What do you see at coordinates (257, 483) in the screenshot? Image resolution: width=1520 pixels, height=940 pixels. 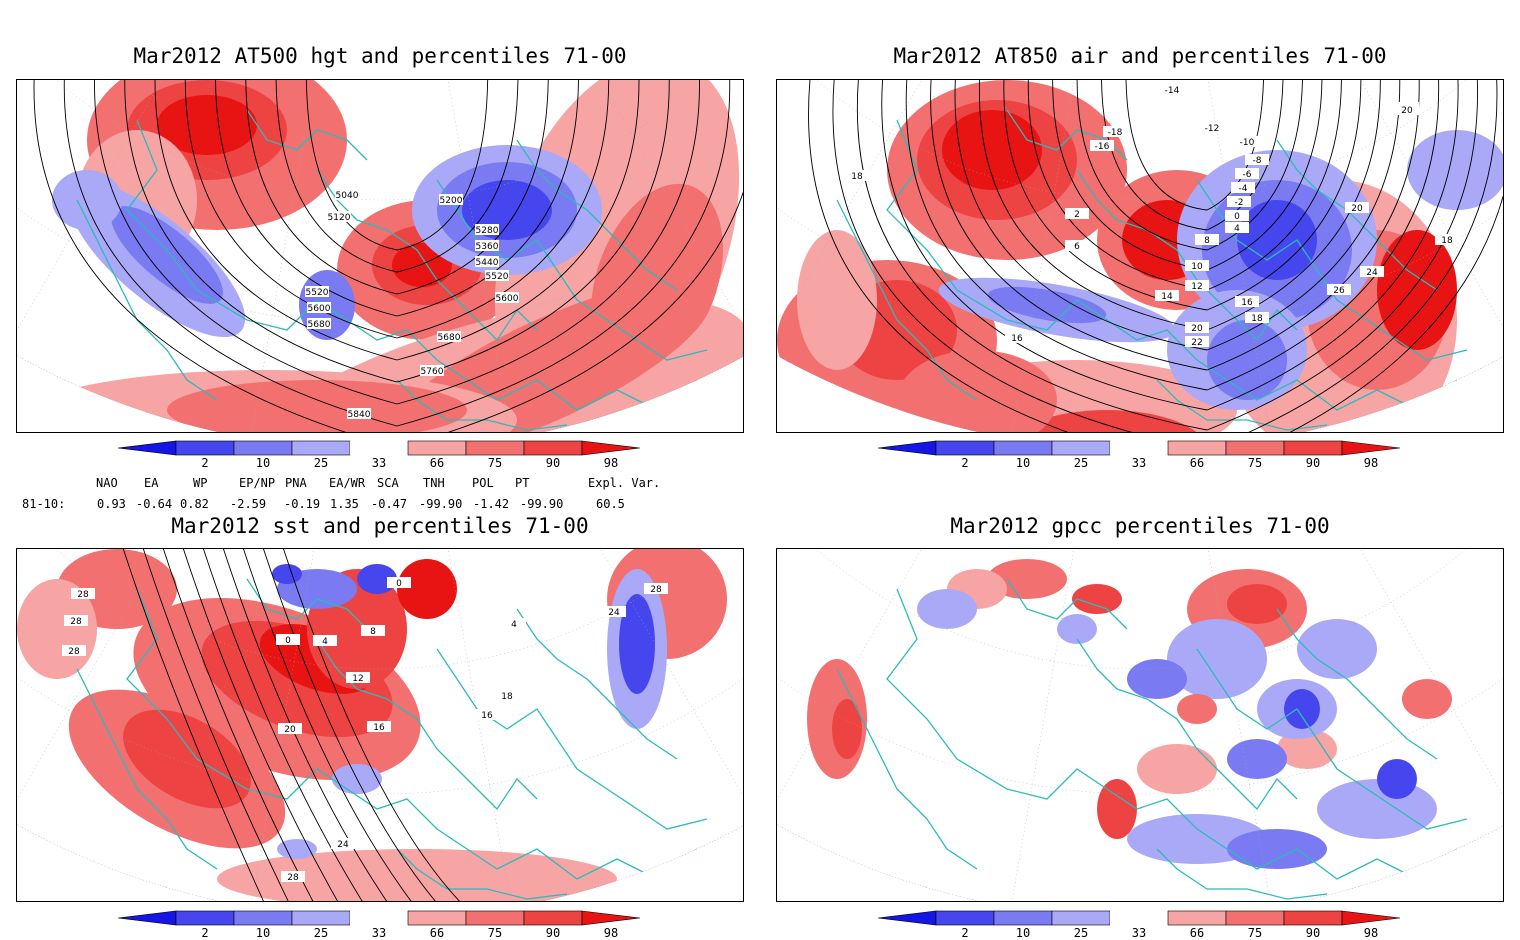 I see `index-header: EP/NP` at bounding box center [257, 483].